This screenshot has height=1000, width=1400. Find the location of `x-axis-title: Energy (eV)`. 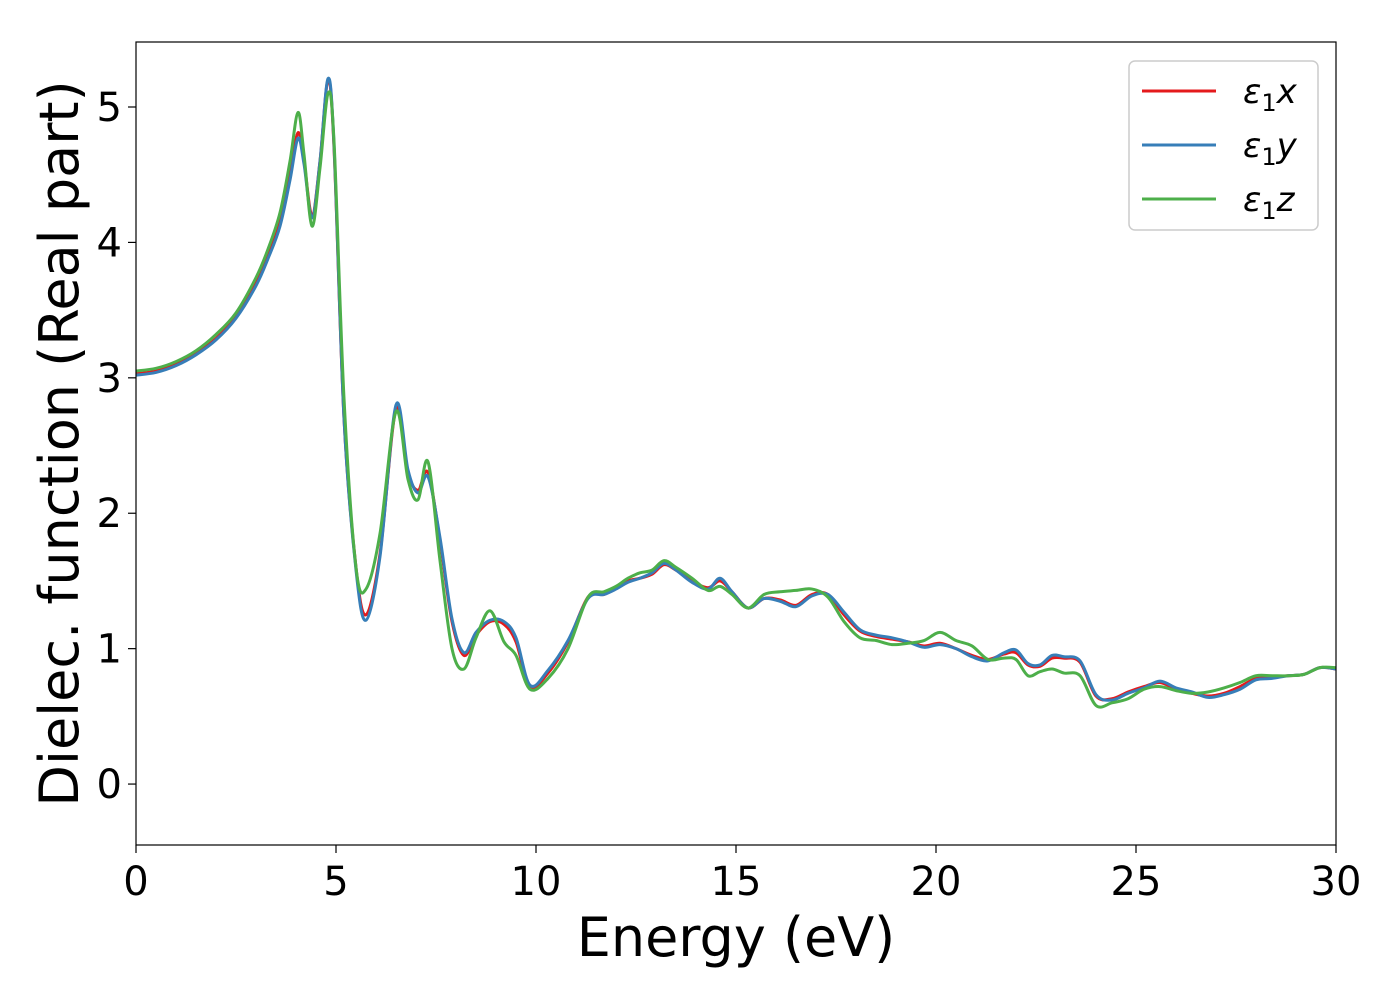

x-axis-title: Energy (eV) is located at coordinates (736, 937).